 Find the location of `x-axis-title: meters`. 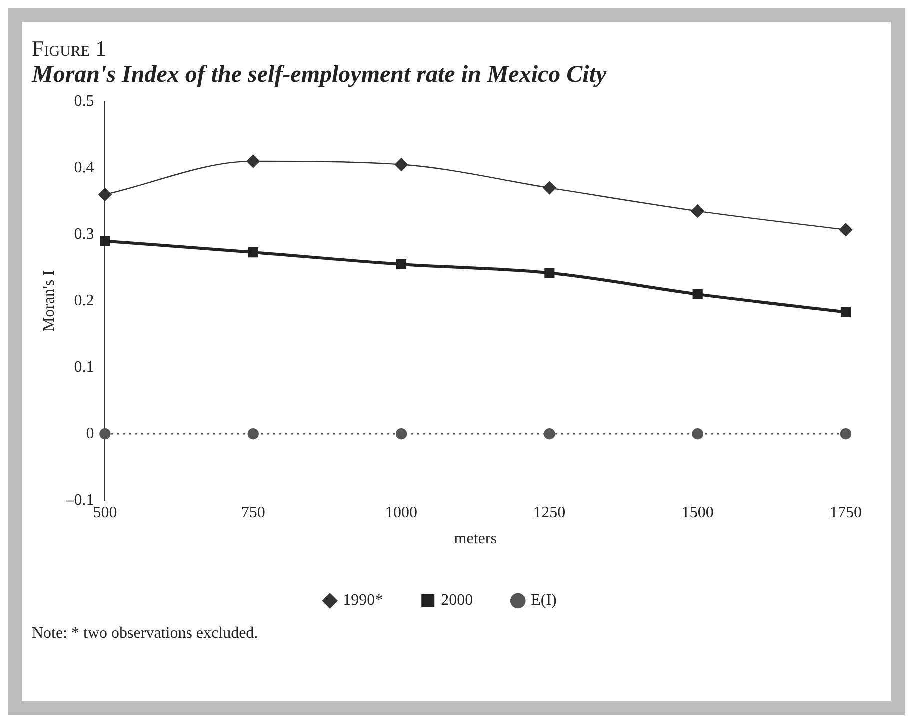

x-axis-title: meters is located at coordinates (475, 539).